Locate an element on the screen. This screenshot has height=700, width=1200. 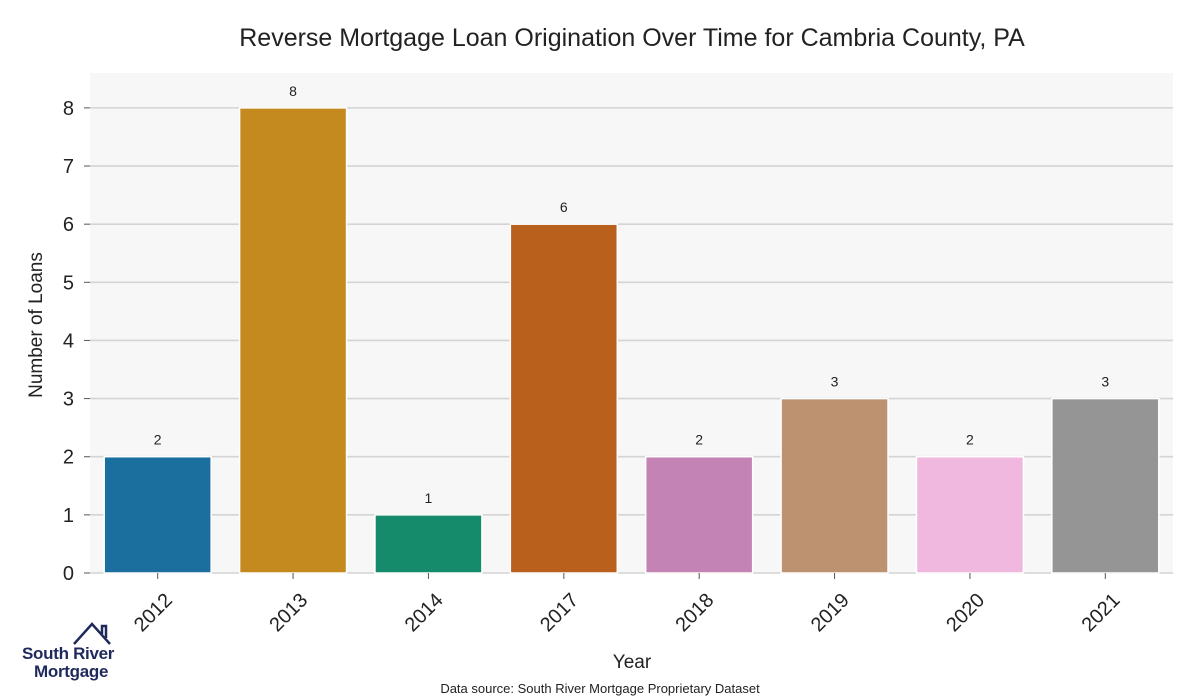
data-label-2020: 2 is located at coordinates (970, 440).